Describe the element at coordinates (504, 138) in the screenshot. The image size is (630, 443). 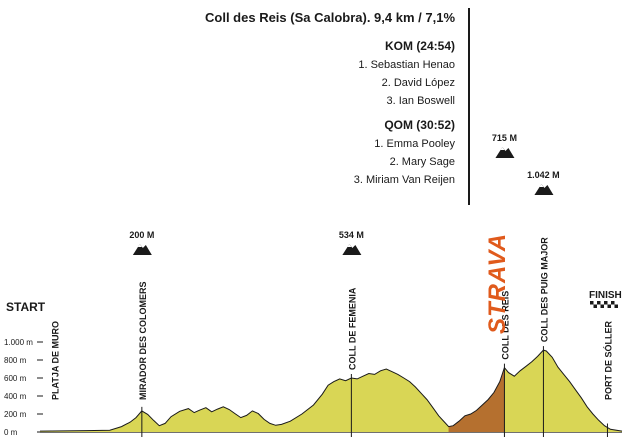
I see `peak-elevation-label: 715 M` at that location.